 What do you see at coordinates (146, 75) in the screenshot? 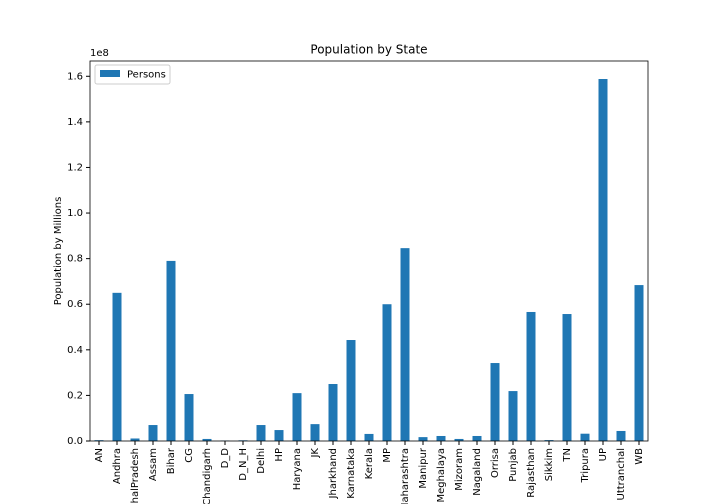
I see `legend-label: Persons` at bounding box center [146, 75].